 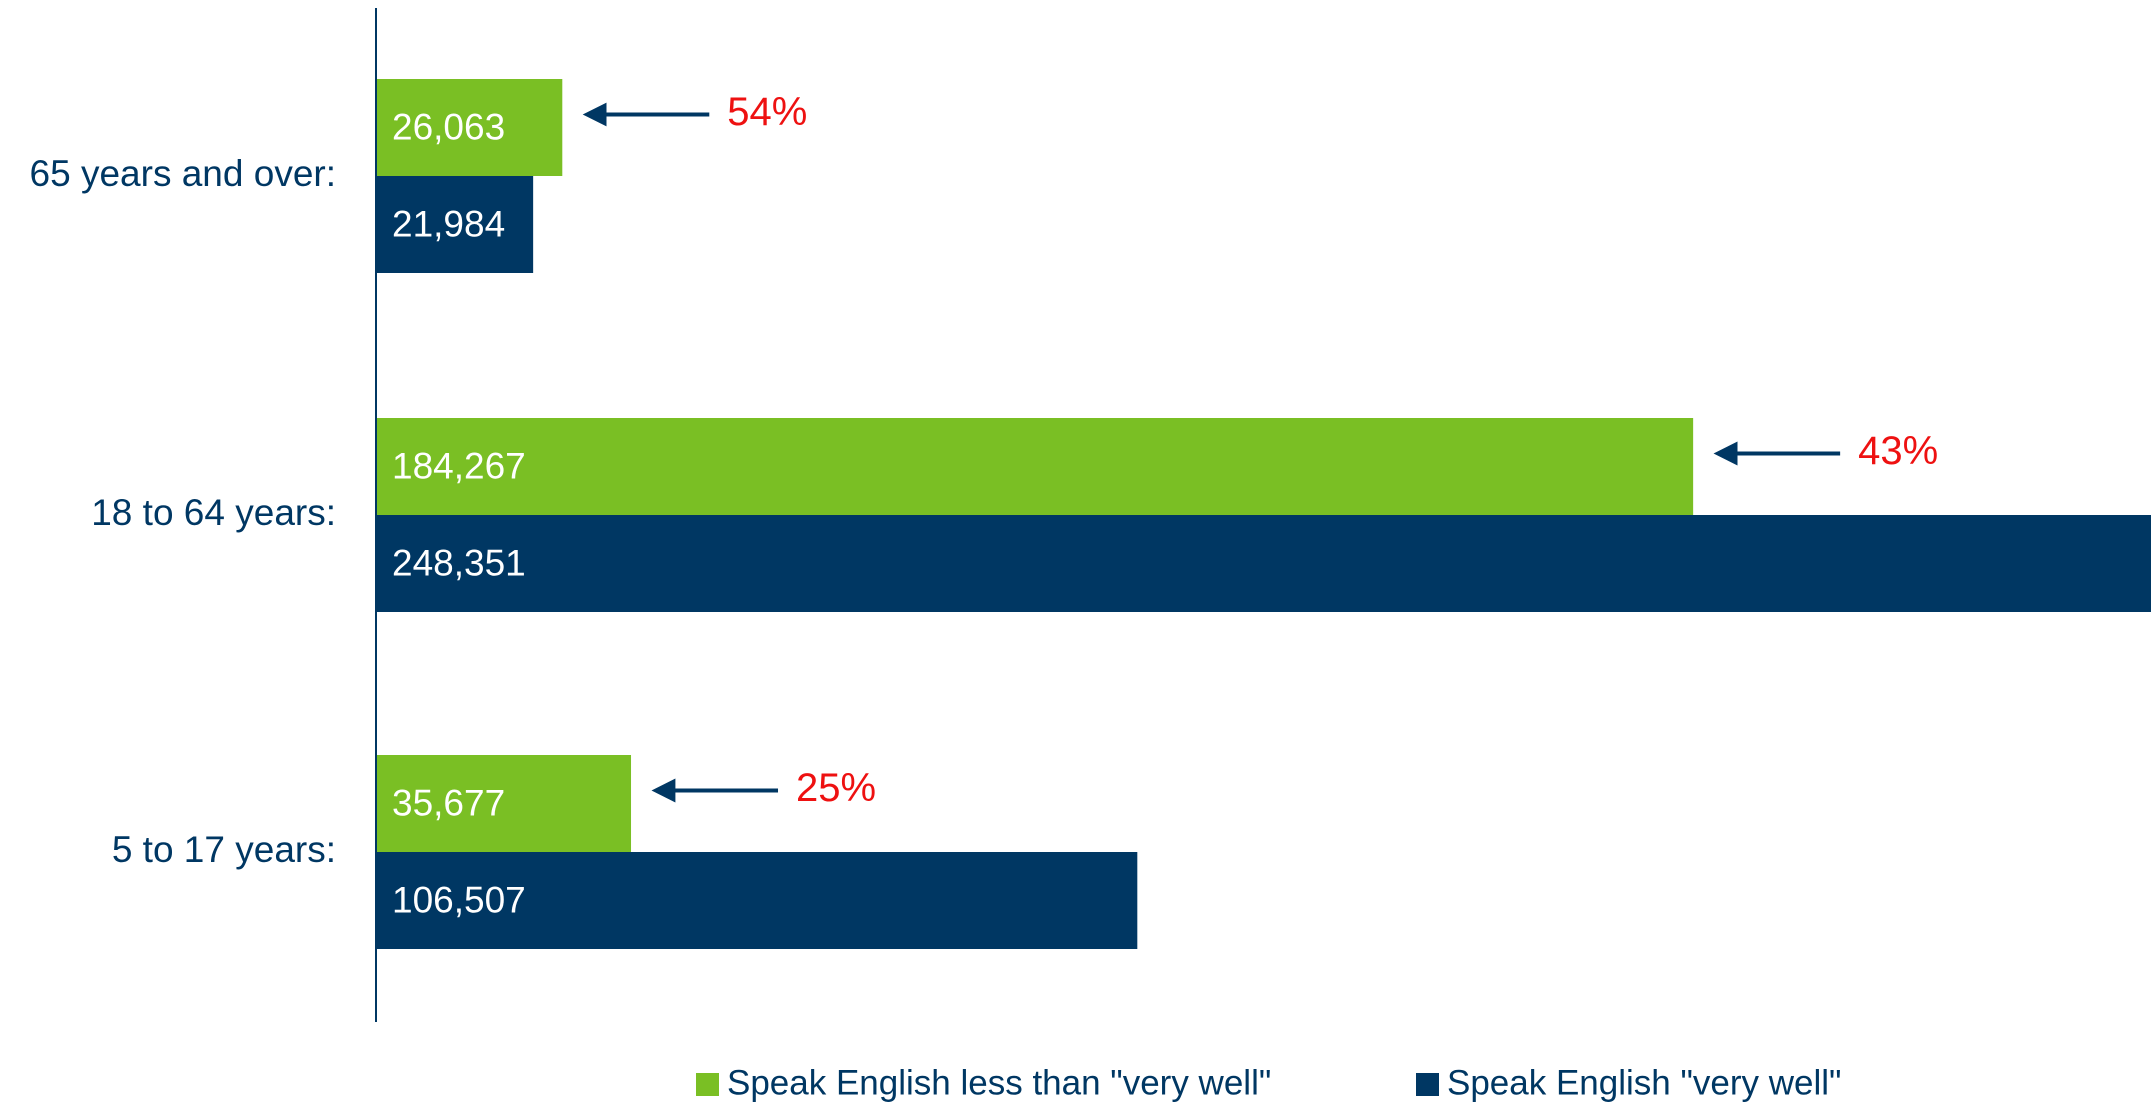 I want to click on category-label: 18 to 64 years:, so click(x=213, y=512).